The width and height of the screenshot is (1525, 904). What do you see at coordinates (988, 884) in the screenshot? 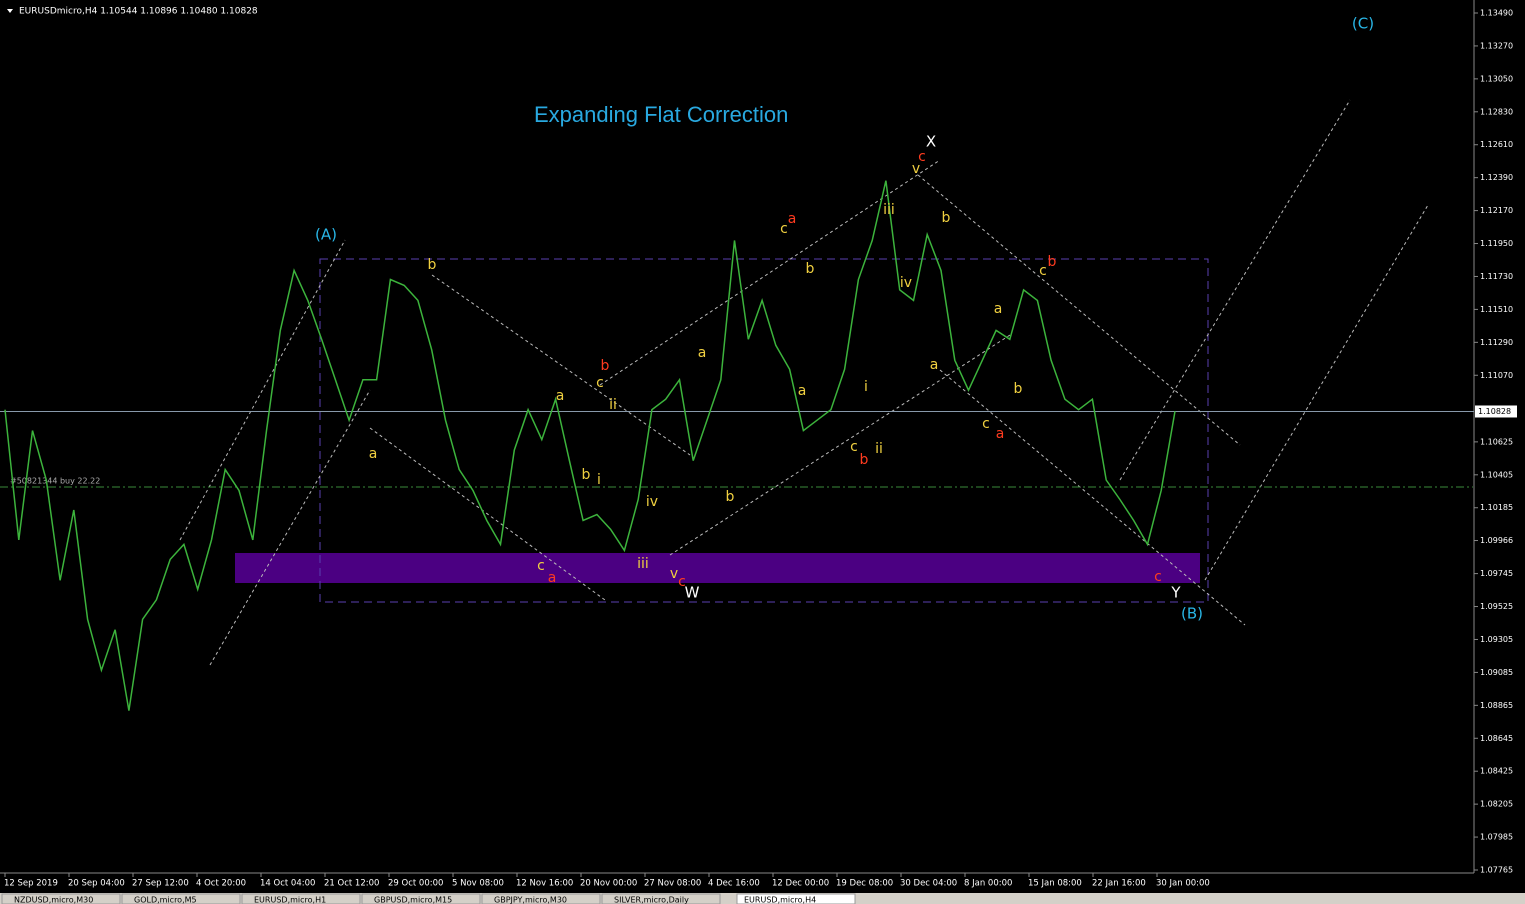
I see `x-tick-label: 8 Jan 00:00` at bounding box center [988, 884].